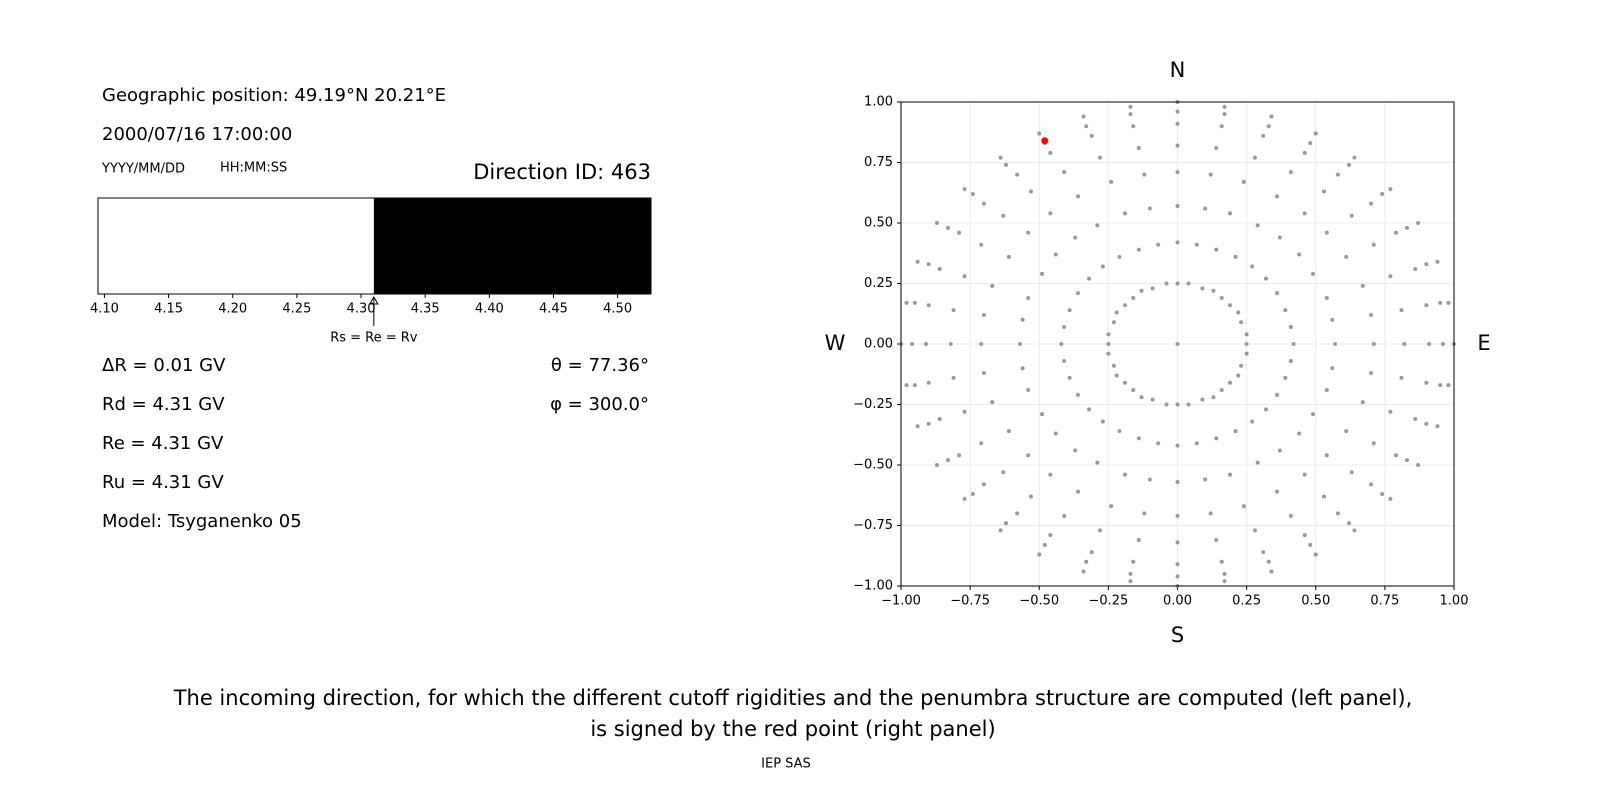 The image size is (1600, 800). Describe the element at coordinates (873, 465) in the screenshot. I see `y-tick-label: −0.50` at that location.